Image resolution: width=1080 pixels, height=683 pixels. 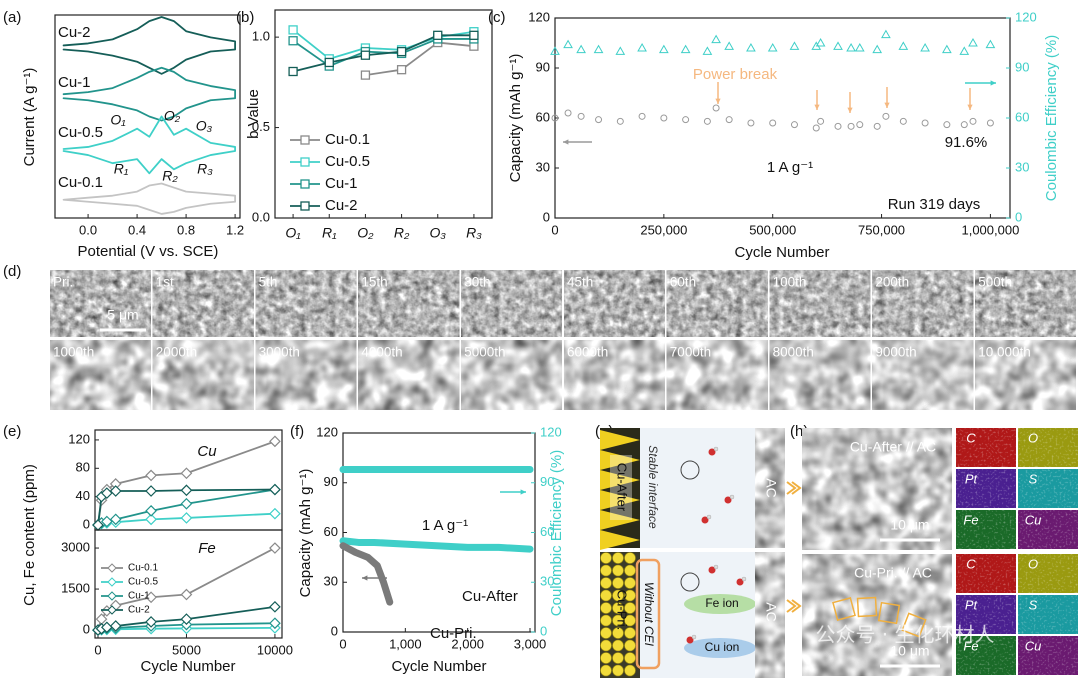 I want to click on annotation: O₁, so click(x=118, y=120).